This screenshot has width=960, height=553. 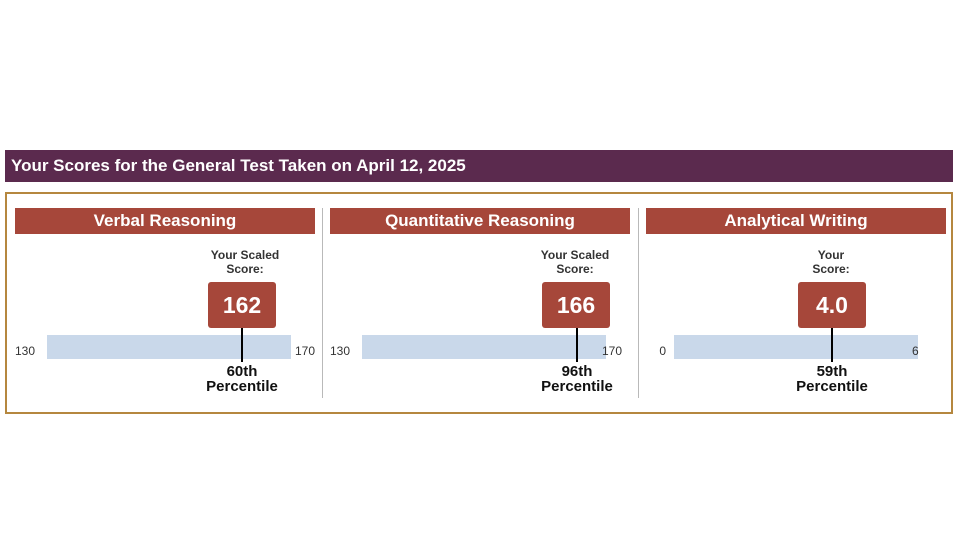 I want to click on writing-percentile-label: Percentile, so click(x=832, y=386).